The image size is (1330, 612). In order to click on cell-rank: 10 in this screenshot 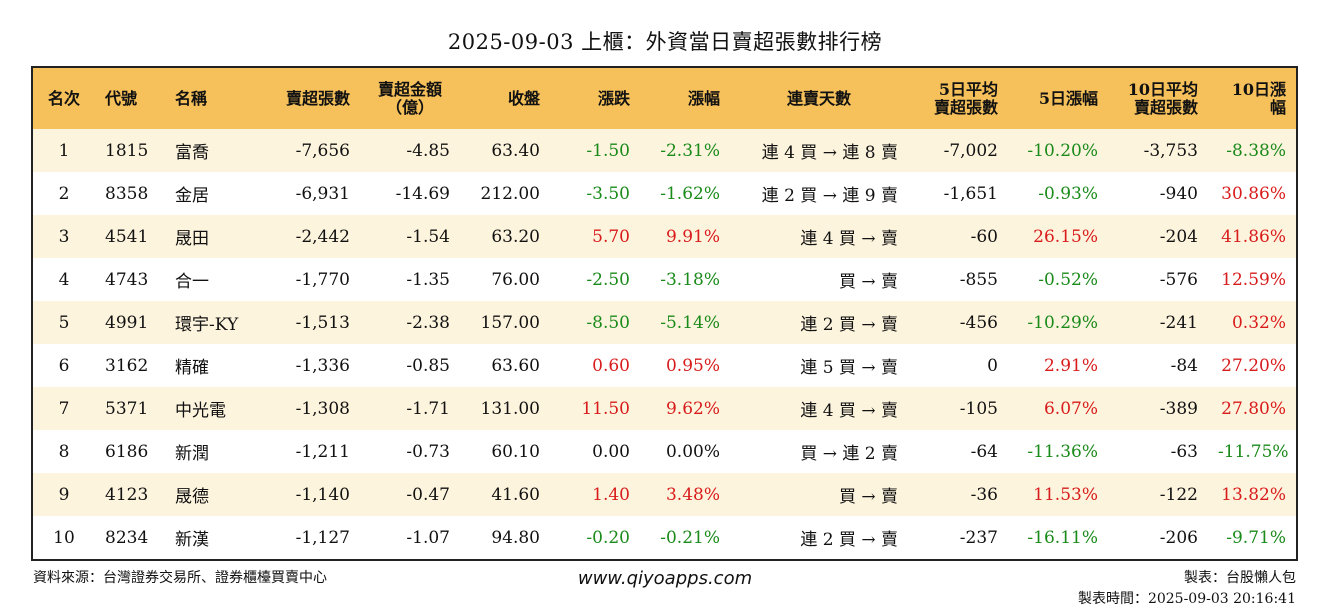, I will do `click(64, 537)`.